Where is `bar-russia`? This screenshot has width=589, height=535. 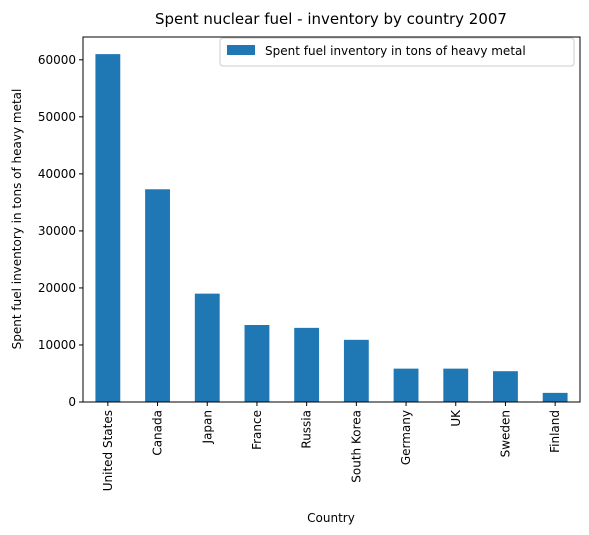
bar-russia is located at coordinates (307, 364).